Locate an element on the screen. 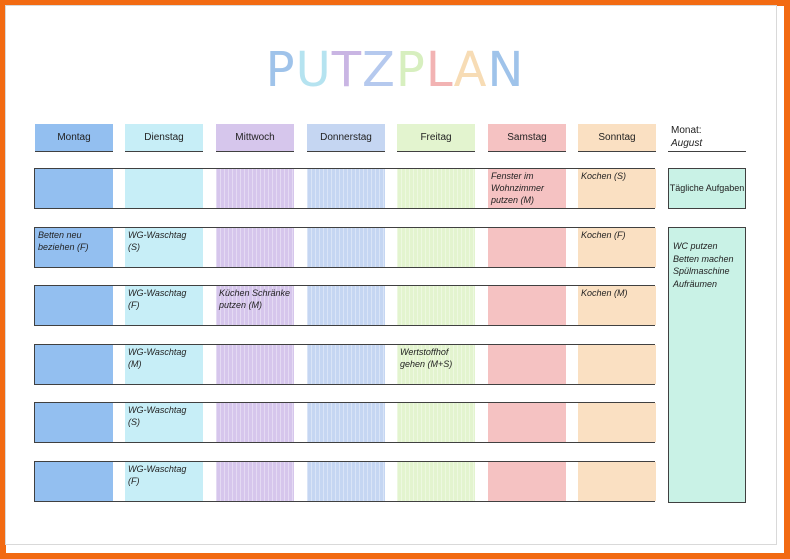  week-row: WG-Waschtag (M) Wertstoffhof gehen (M+S) is located at coordinates (345, 364).